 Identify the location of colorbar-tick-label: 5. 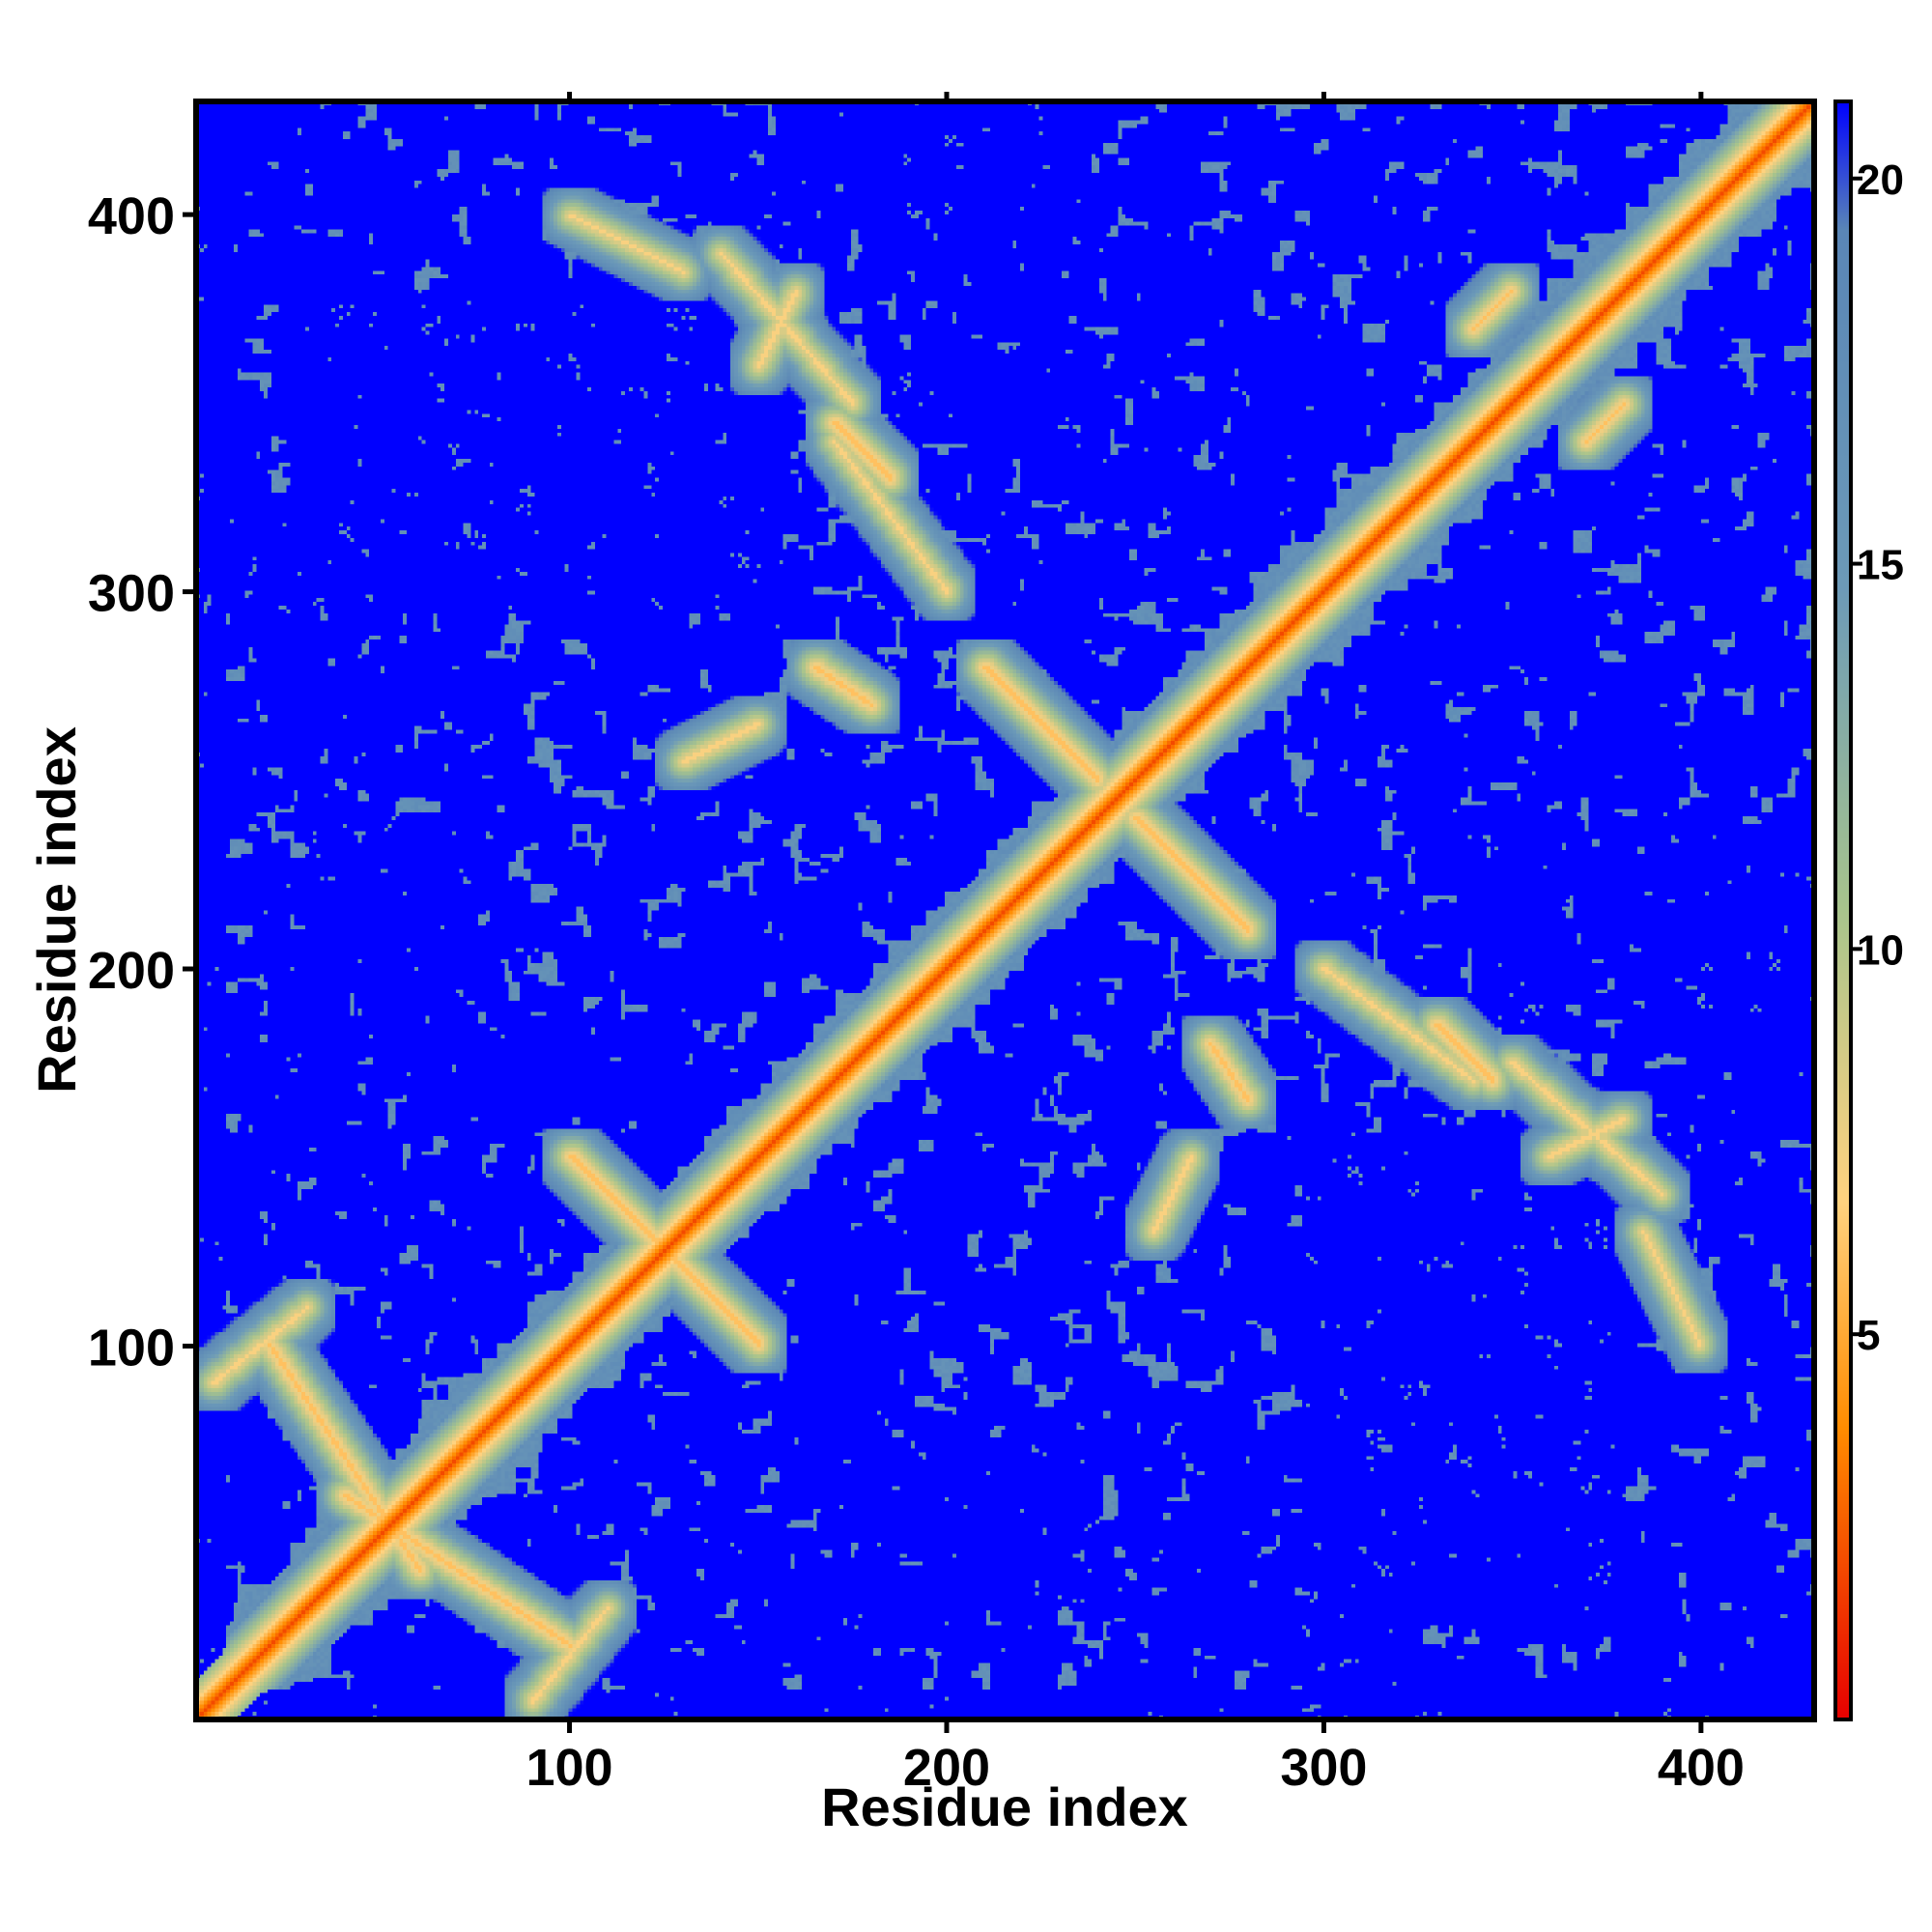
(1868, 1335).